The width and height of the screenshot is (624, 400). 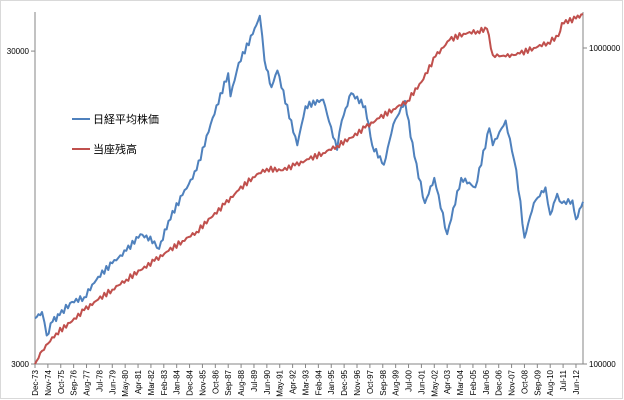 I want to click on x-tick-label-35: Jan-06, so click(x=486, y=381).